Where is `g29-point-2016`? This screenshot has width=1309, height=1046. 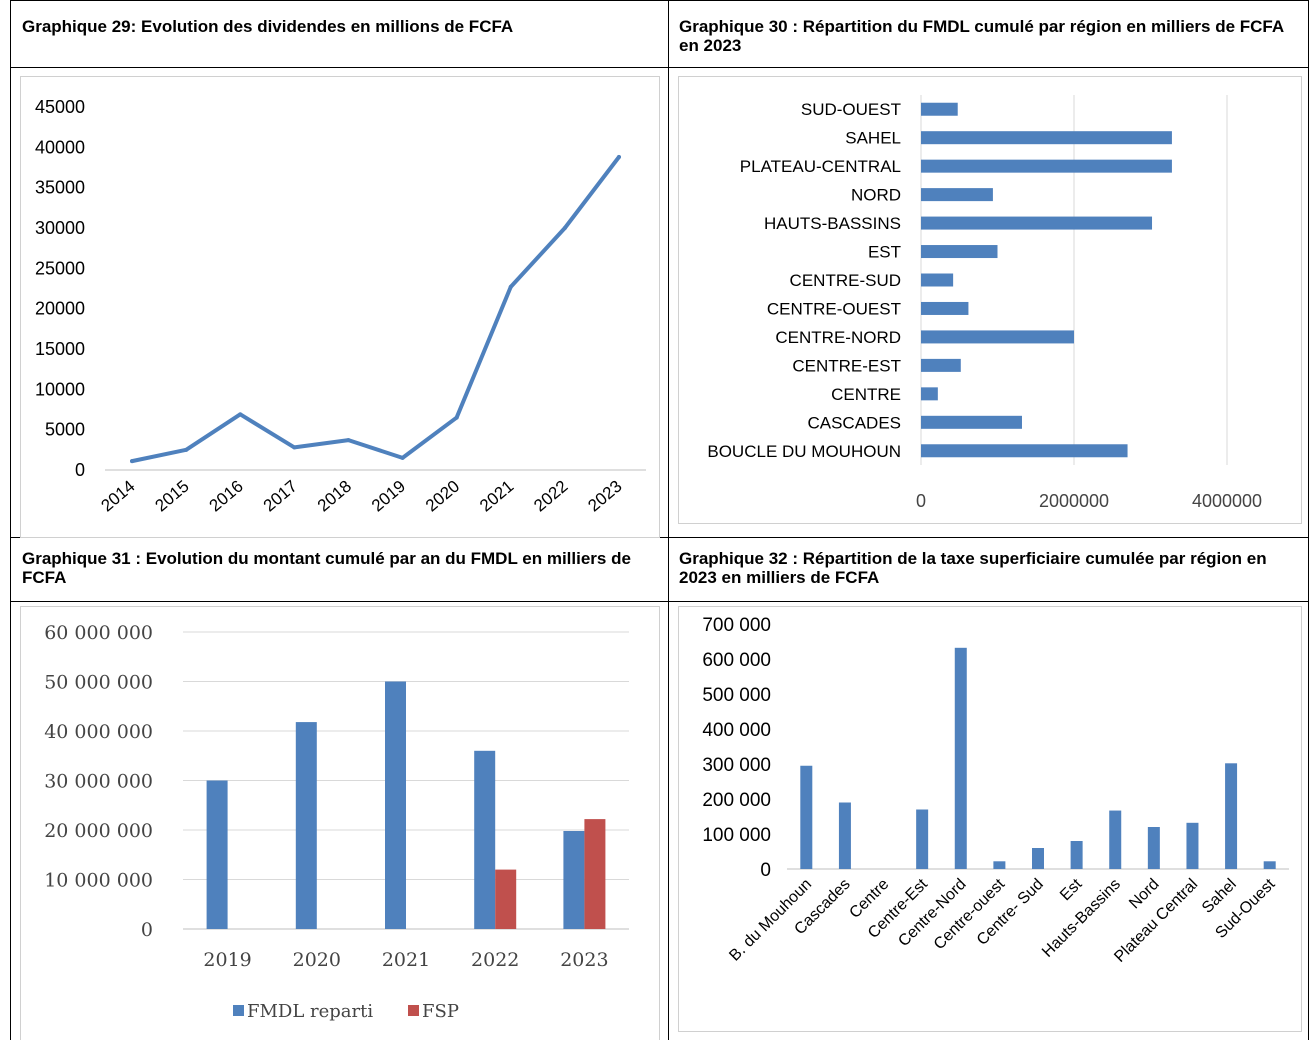
g29-point-2016 is located at coordinates (240, 414).